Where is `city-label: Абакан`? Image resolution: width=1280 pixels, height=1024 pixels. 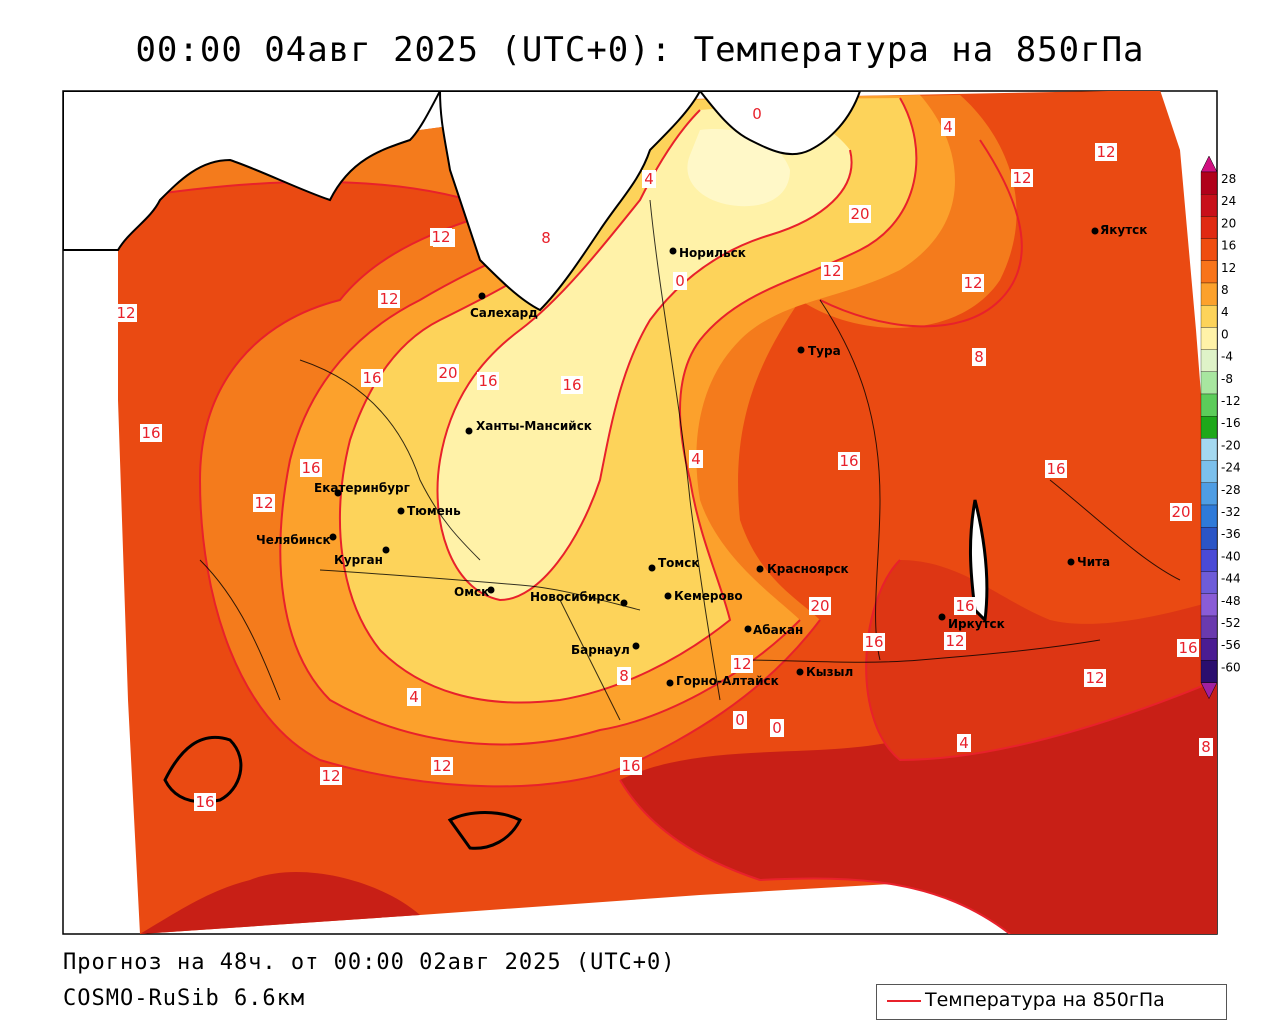
city-label: Абакан is located at coordinates (778, 630).